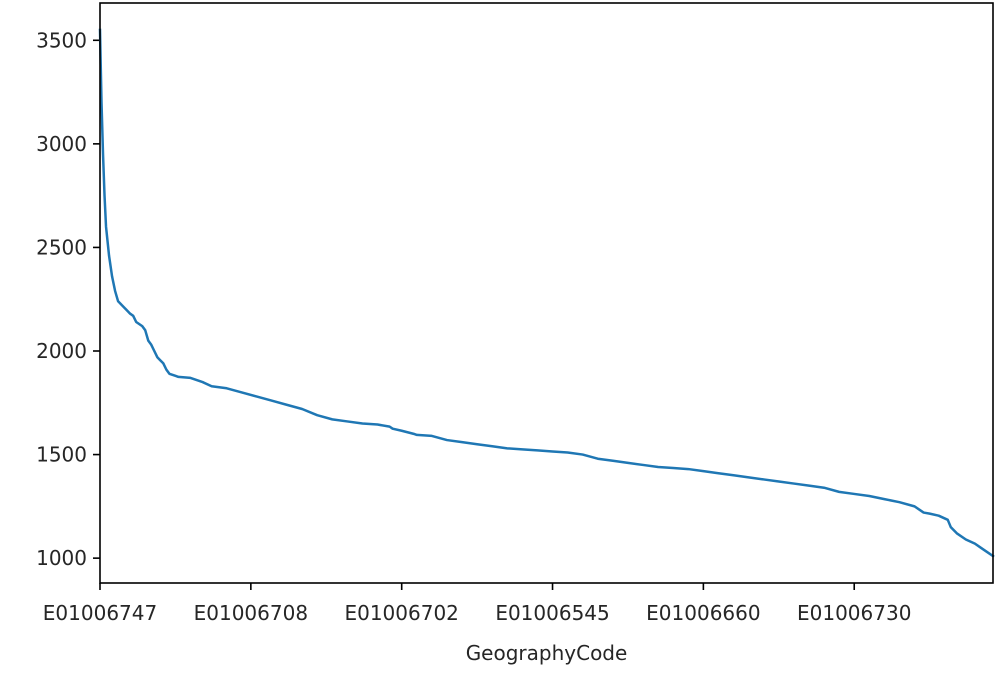 Image resolution: width=997 pixels, height=676 pixels. Describe the element at coordinates (251, 613) in the screenshot. I see `x-tick-label: E01006708` at that location.